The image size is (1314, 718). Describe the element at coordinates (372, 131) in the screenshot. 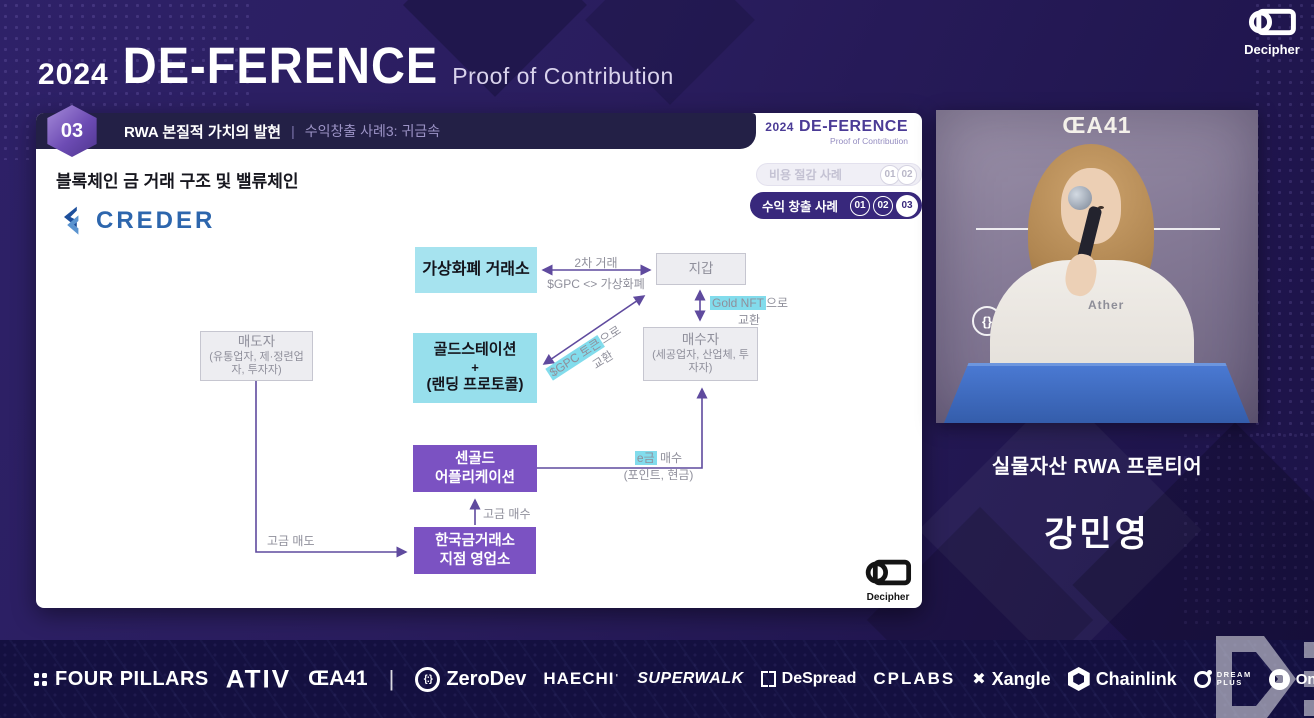

I see `slide-subtitle: 수익창출 사례3: 귀금속` at that location.